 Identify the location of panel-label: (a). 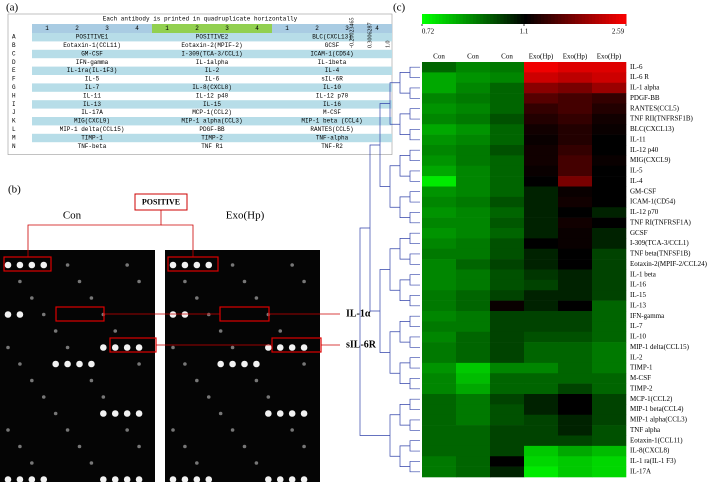
(12, 8).